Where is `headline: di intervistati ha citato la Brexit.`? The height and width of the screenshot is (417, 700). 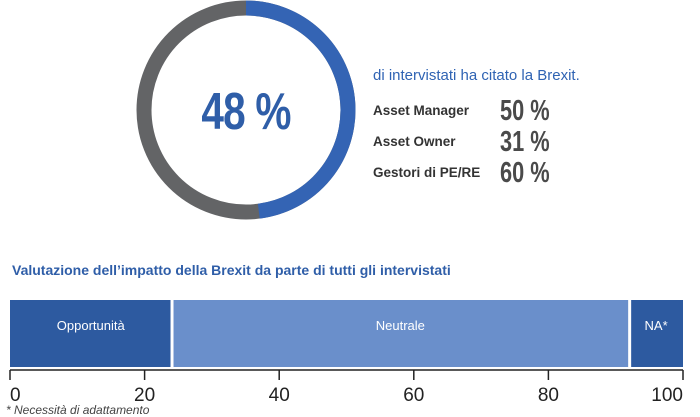 headline: di intervistati ha citato la Brexit. is located at coordinates (476, 75).